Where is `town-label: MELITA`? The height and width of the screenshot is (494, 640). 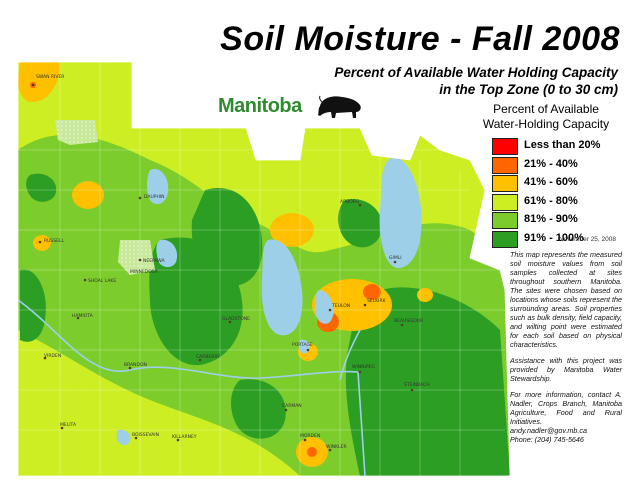 town-label: MELITA is located at coordinates (68, 425).